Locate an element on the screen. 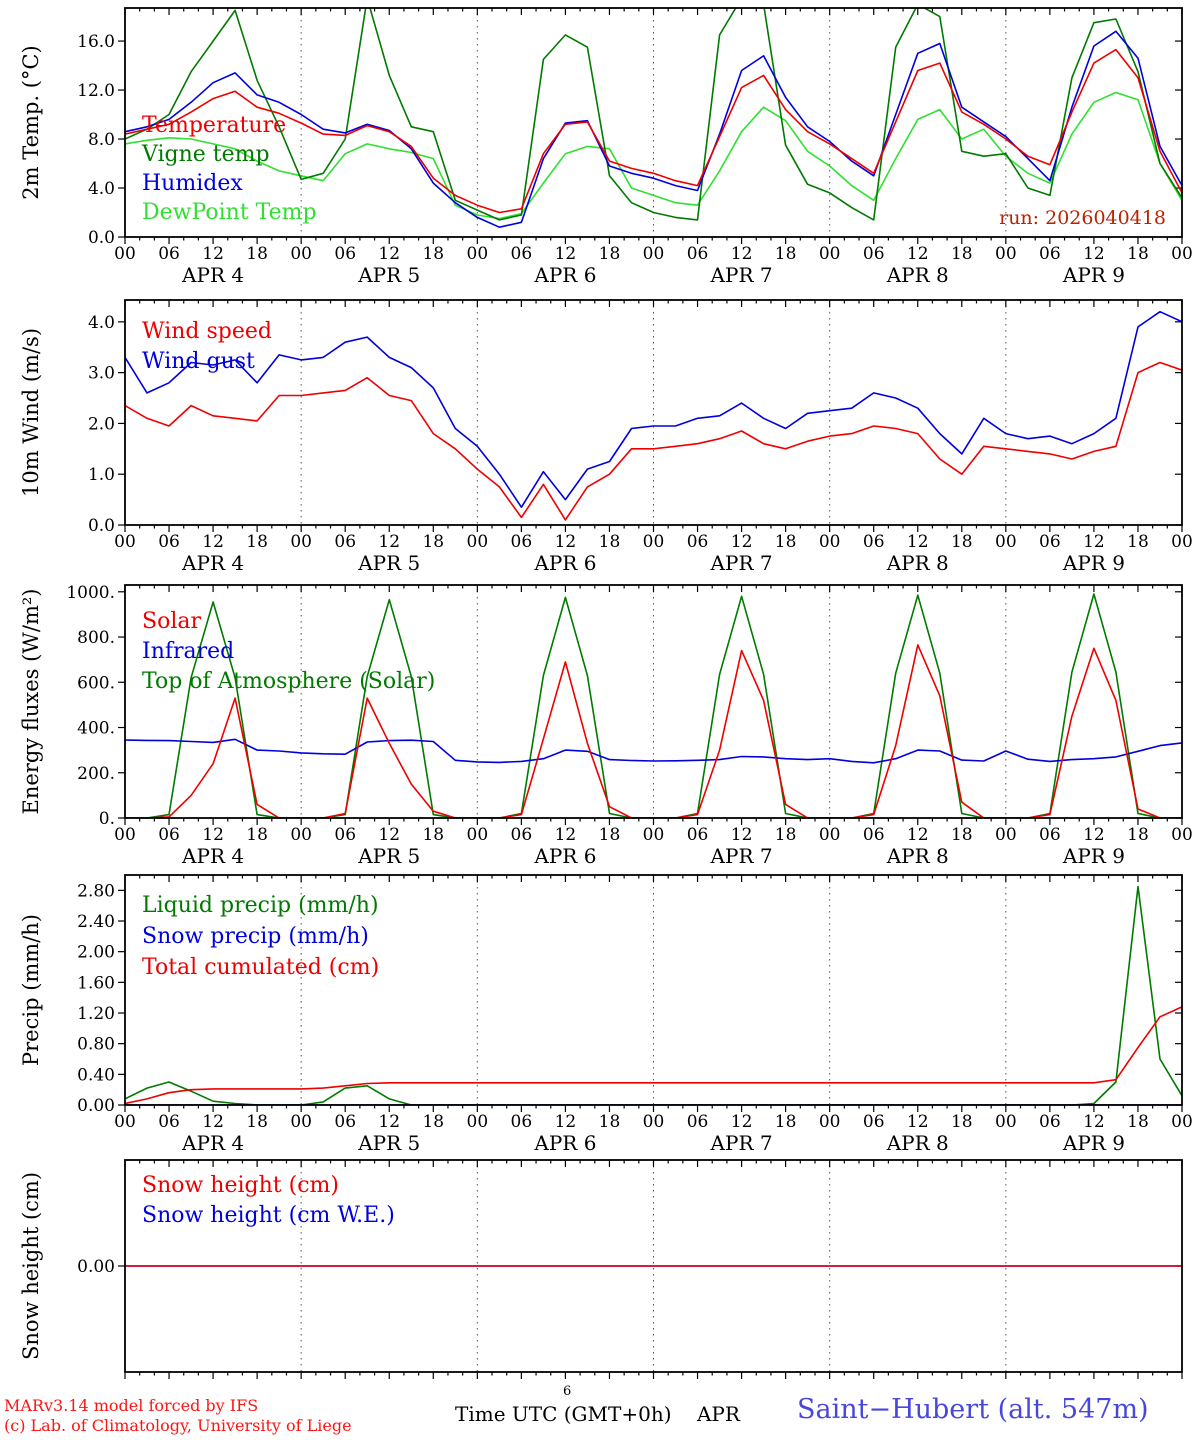  y-tick-label: 3.0 is located at coordinates (101, 374).